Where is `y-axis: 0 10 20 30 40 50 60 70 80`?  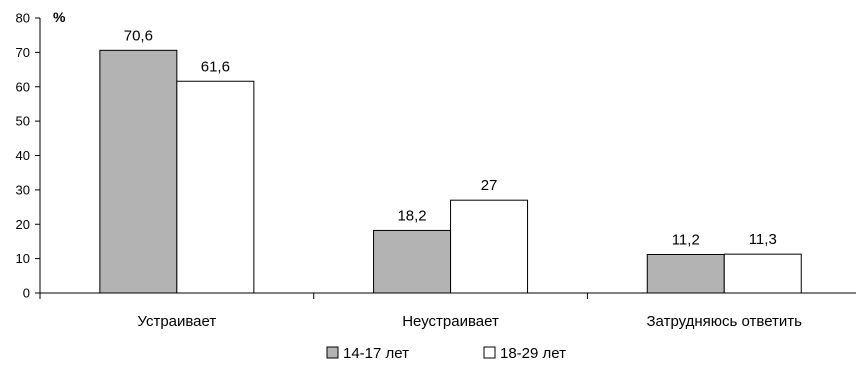 y-axis: 0 10 20 30 40 50 60 70 80 is located at coordinates (28, 156).